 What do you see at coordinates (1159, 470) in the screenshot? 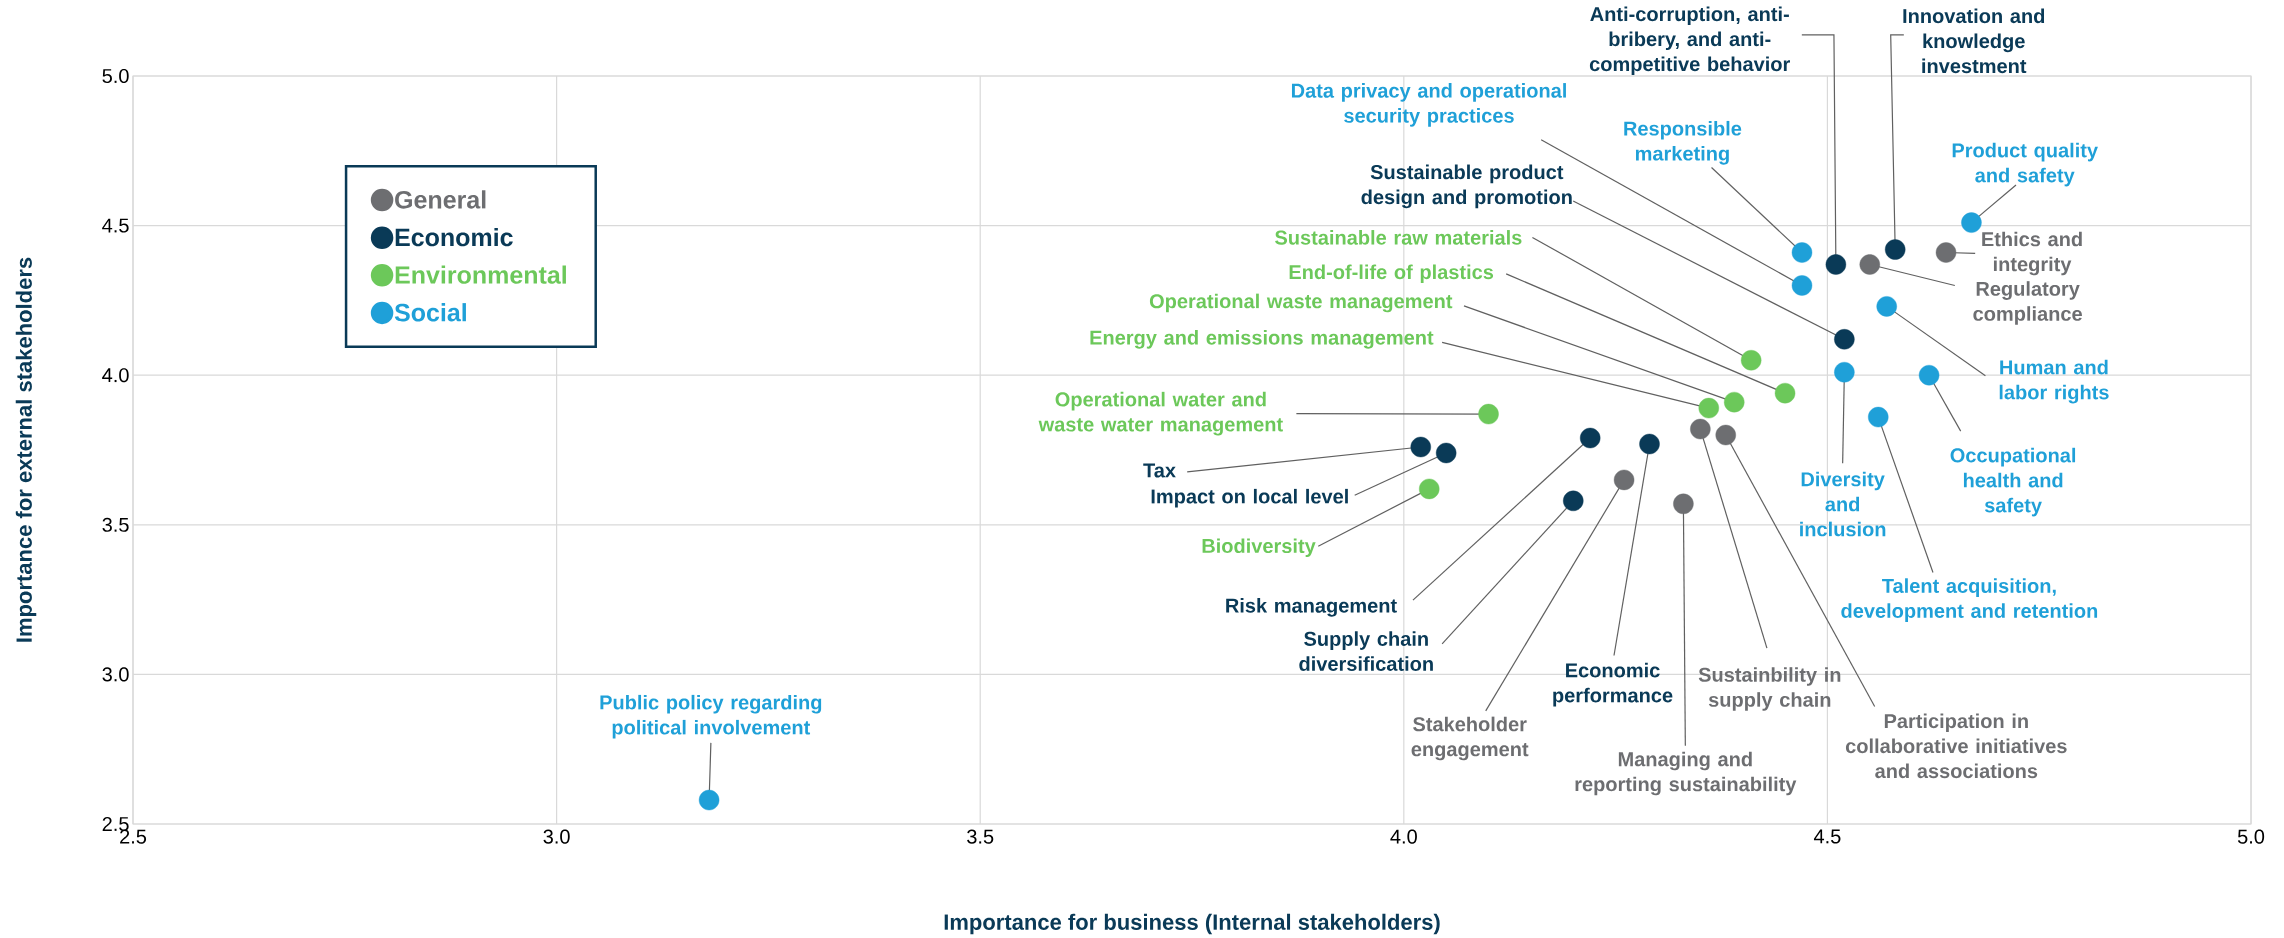
I see `annotation: Tax` at bounding box center [1159, 470].